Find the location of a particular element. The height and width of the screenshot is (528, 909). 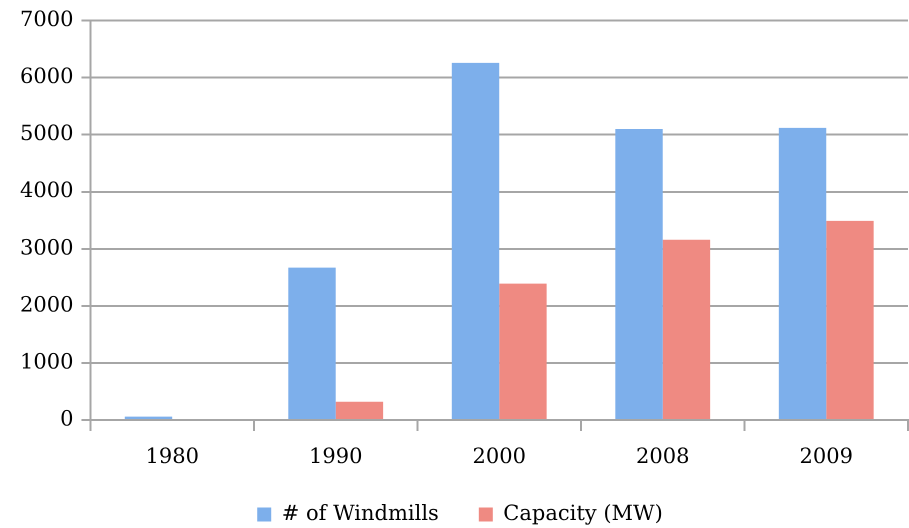

legend-label: # of Windmills is located at coordinates (360, 512).